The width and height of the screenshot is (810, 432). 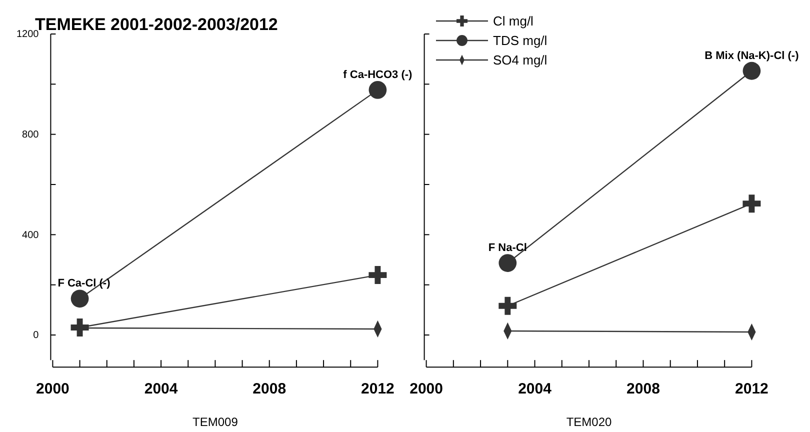 I want to click on annotation: F Na-Cl, so click(x=507, y=248).